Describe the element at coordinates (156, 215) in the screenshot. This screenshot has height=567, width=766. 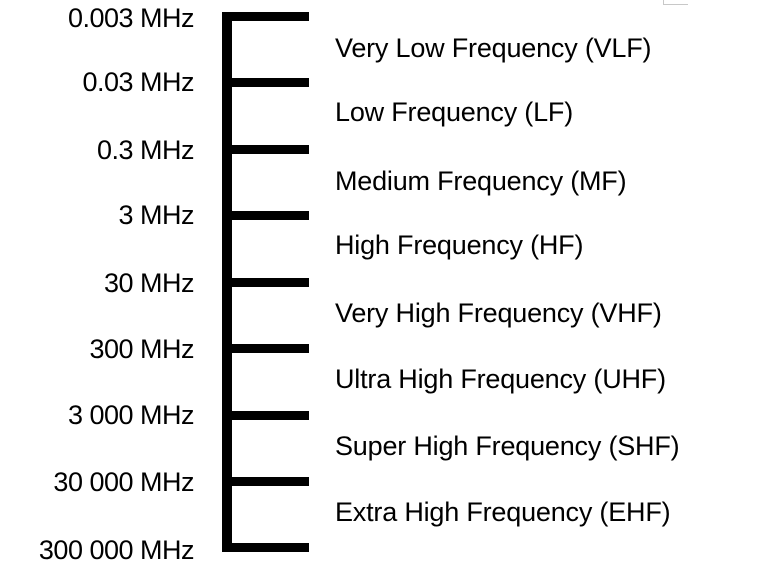
I see `frequency-label-3: 3 MHz` at that location.